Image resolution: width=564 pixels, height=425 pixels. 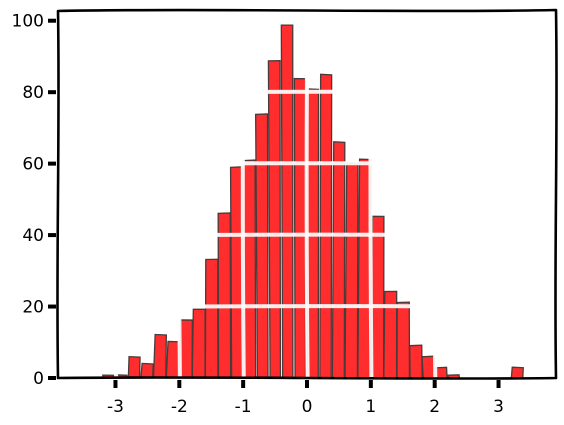 What do you see at coordinates (243, 407) in the screenshot?
I see `x-tick-label: -1` at bounding box center [243, 407].